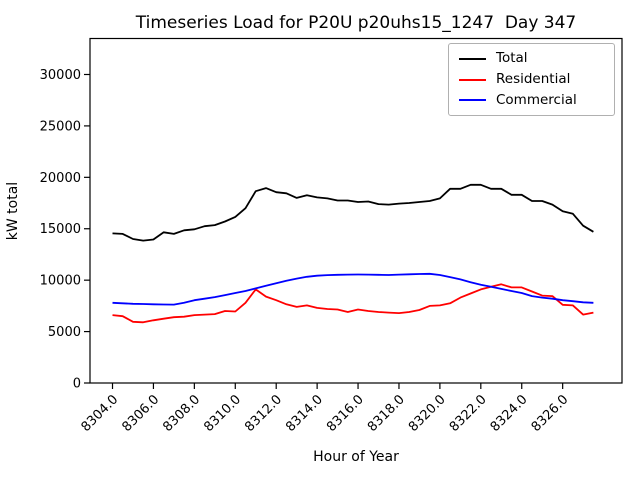 The height and width of the screenshot is (480, 640). I want to click on x-tick-label: 8320.0, so click(427, 413).